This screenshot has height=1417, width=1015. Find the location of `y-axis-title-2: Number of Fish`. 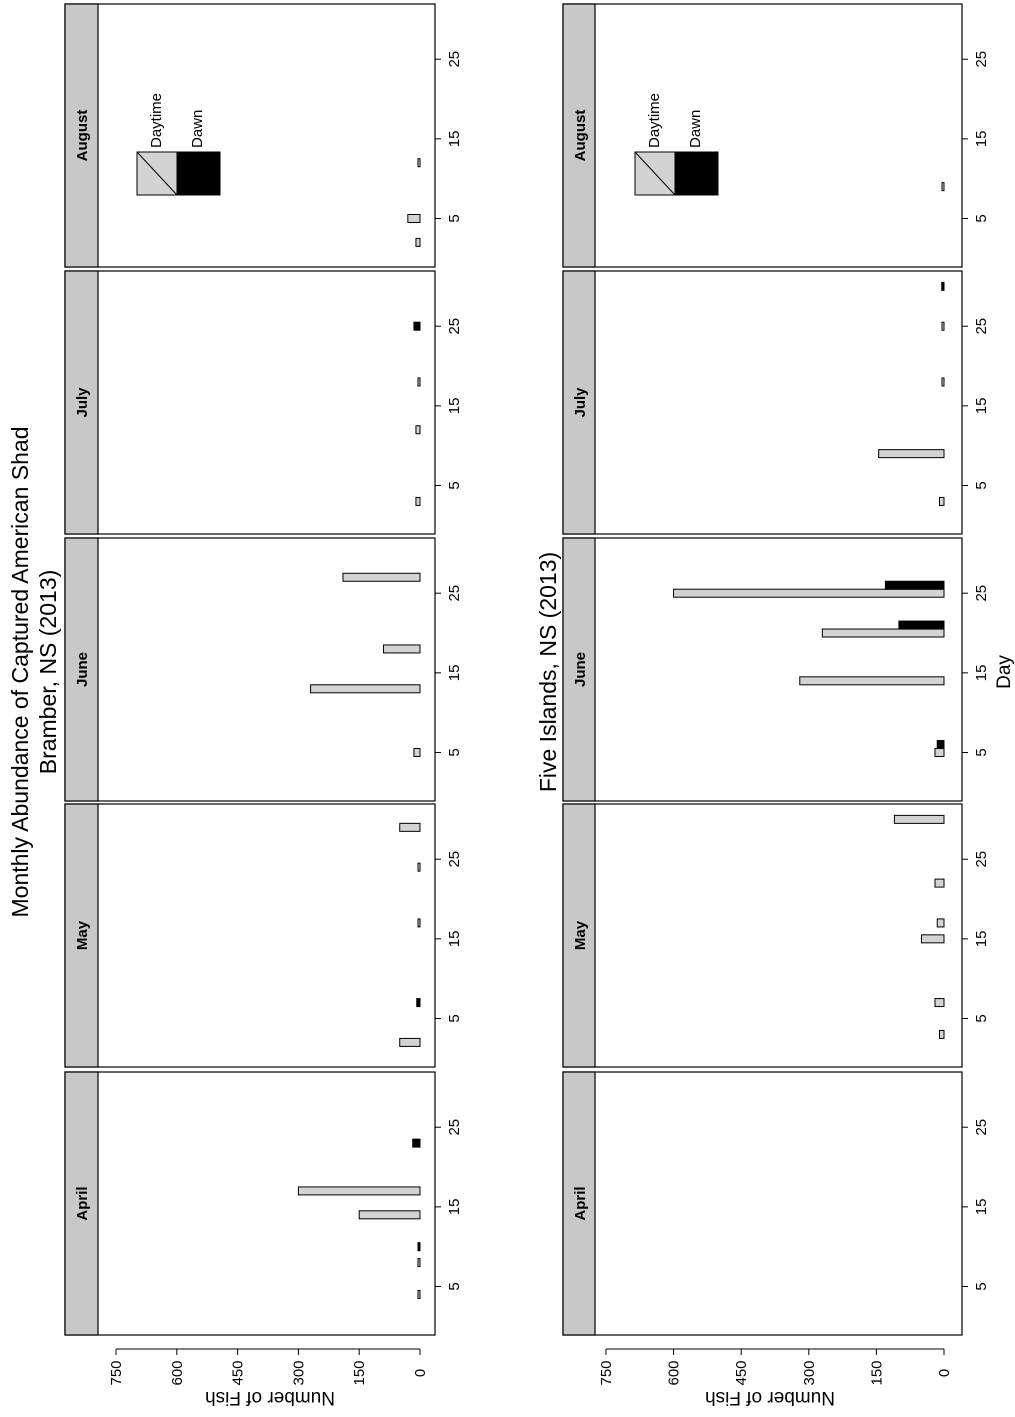

y-axis-title-2: Number of Fish is located at coordinates (770, 1397).